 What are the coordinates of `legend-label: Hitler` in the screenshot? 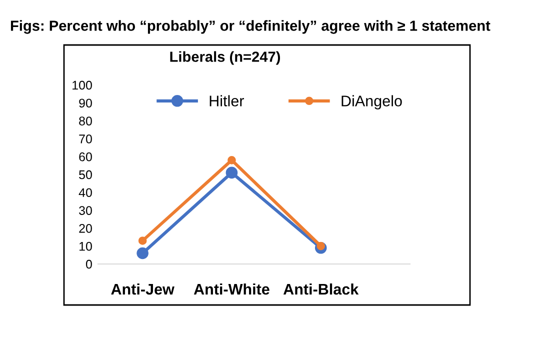 It's located at (227, 100).